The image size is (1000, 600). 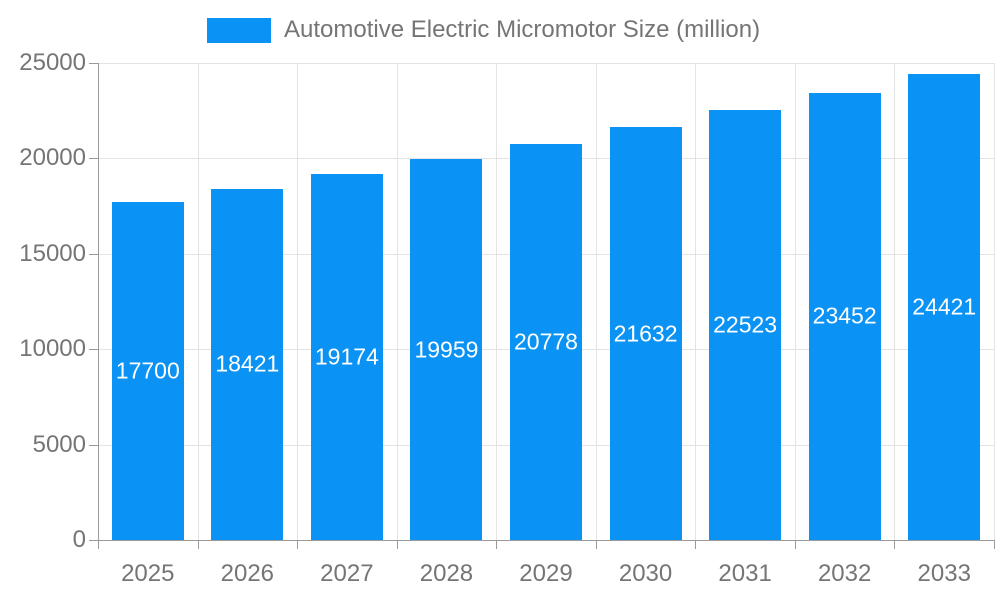 I want to click on bar-value-label: 19959, so click(x=446, y=349).